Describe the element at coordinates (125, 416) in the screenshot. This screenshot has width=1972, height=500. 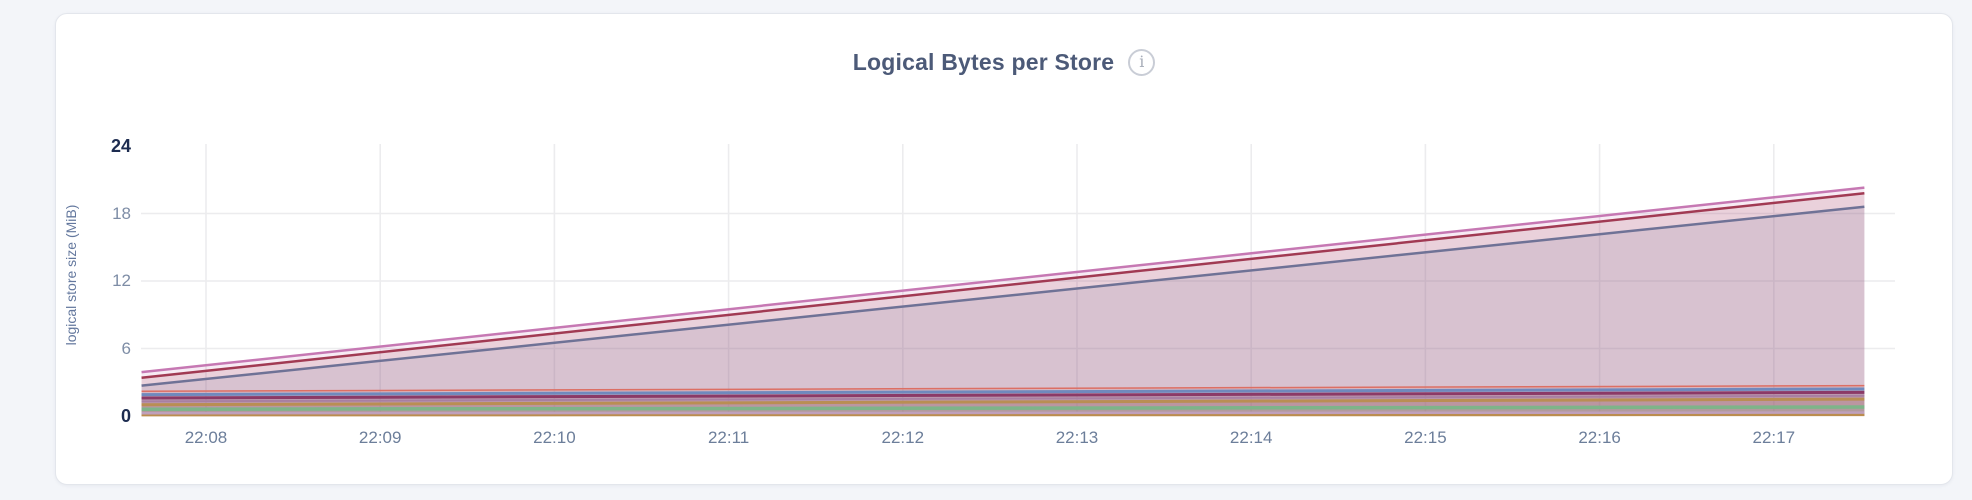
I see `y-tick-label: 0` at that location.